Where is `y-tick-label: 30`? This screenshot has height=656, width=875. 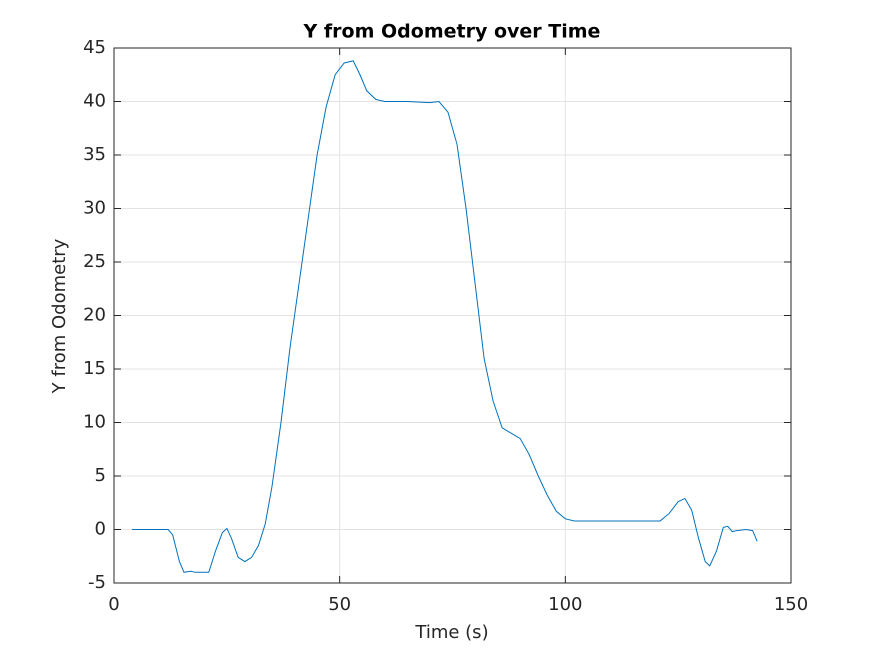
y-tick-label: 30 is located at coordinates (94, 208).